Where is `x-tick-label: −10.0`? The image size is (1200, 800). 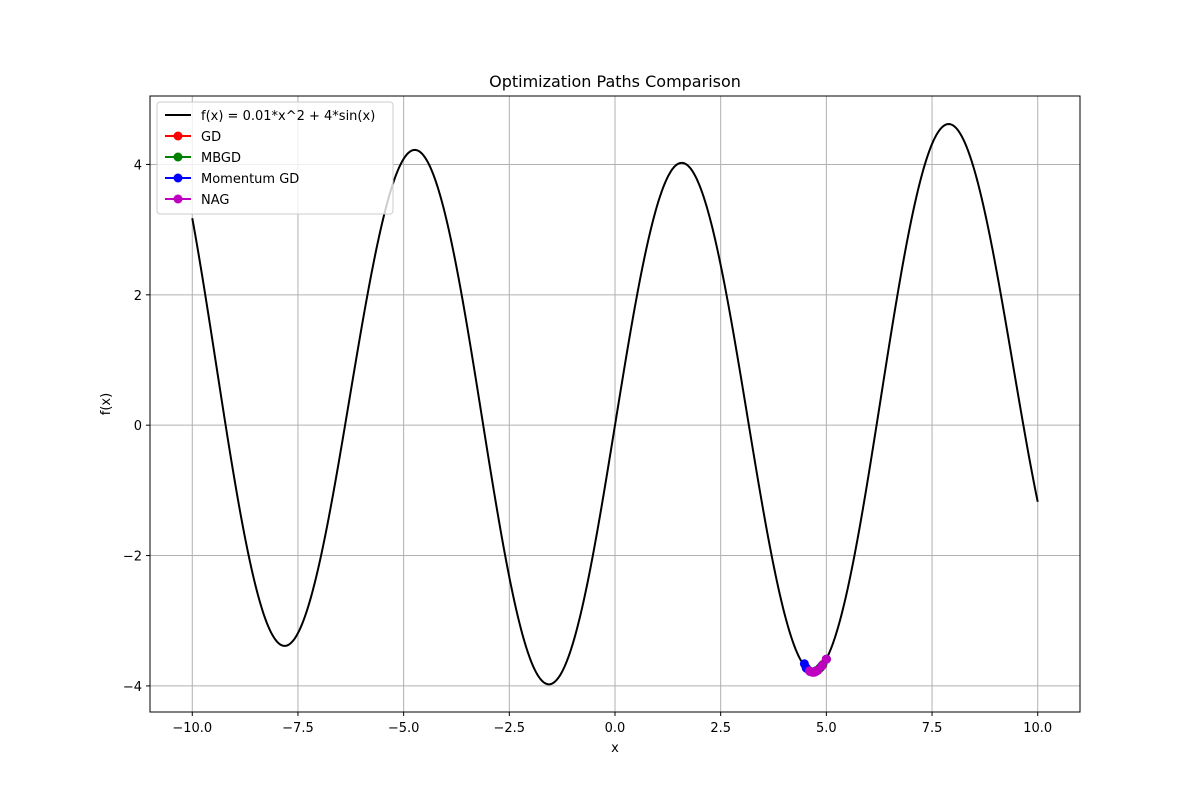
x-tick-label: −10.0 is located at coordinates (192, 728).